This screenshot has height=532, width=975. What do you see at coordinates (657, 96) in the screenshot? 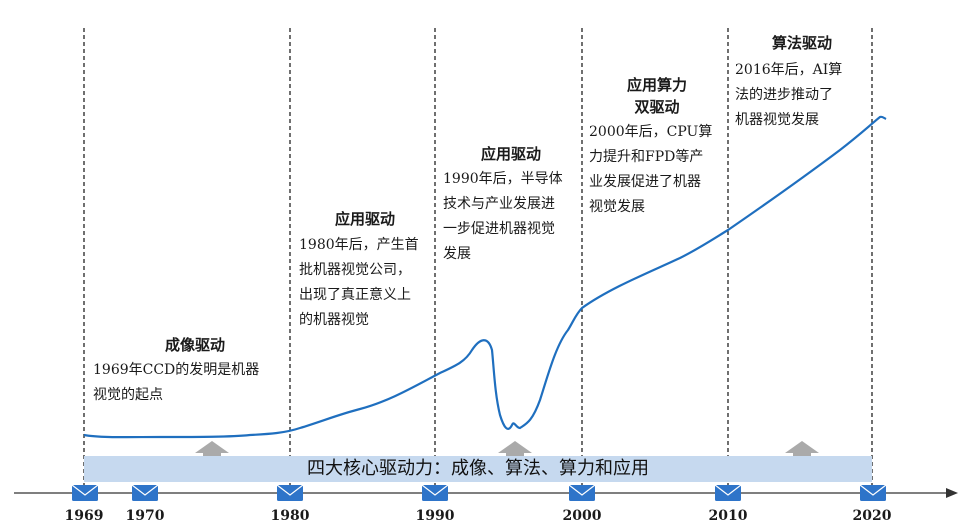
I see `stage-4-title: 应用算力 双驱动` at bounding box center [657, 96].